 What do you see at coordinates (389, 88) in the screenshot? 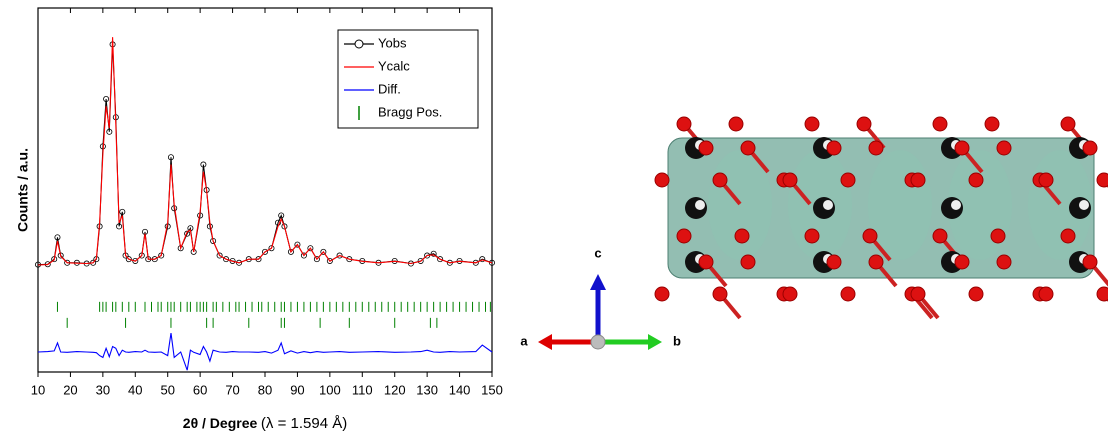
I see `legend-label: Diff.` at bounding box center [389, 88].